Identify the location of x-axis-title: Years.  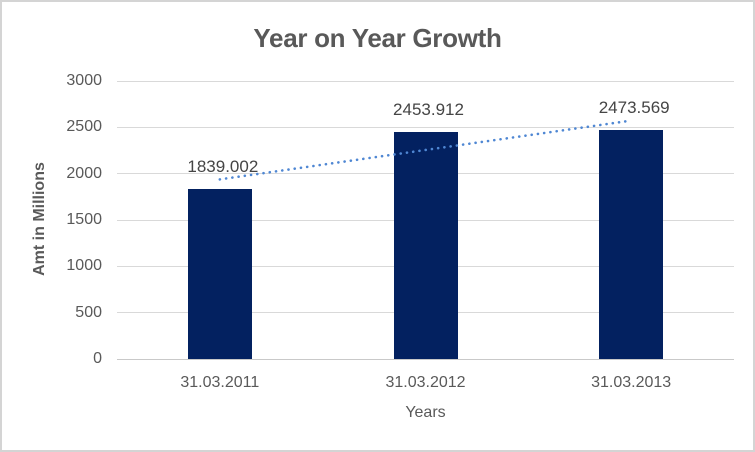
(425, 412).